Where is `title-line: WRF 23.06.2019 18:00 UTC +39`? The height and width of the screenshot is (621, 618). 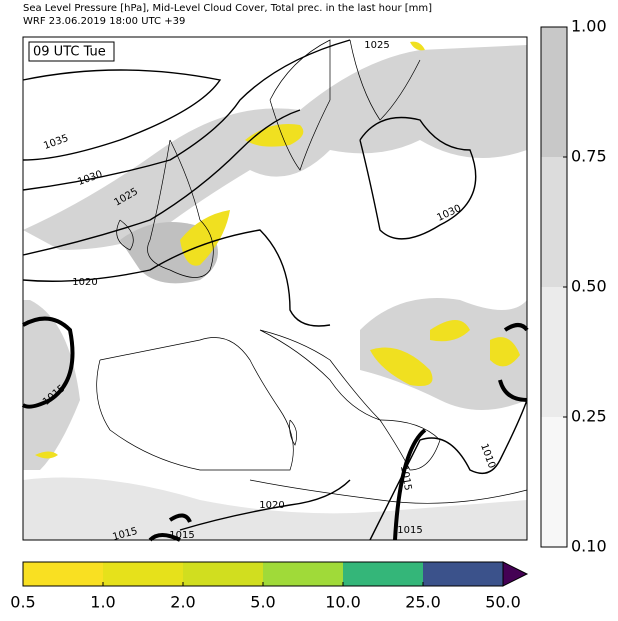
title-line: WRF 23.06.2019 18:00 UTC +39 is located at coordinates (104, 21).